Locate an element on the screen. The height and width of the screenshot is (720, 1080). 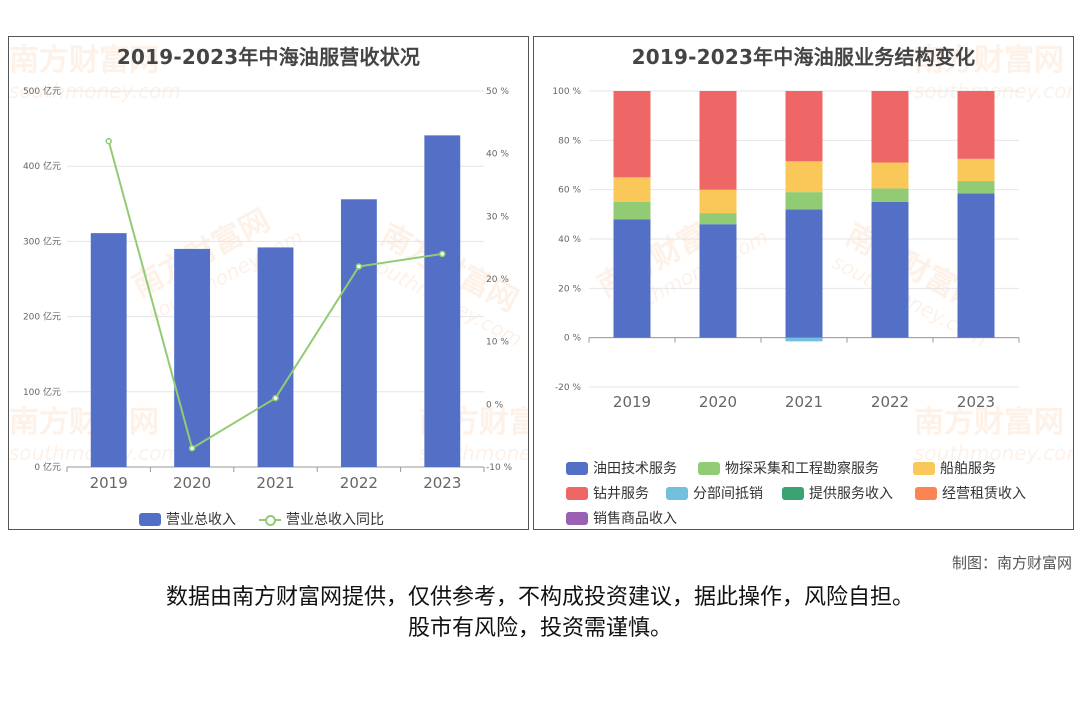
y-tick-label: 20 % is located at coordinates (569, 289).